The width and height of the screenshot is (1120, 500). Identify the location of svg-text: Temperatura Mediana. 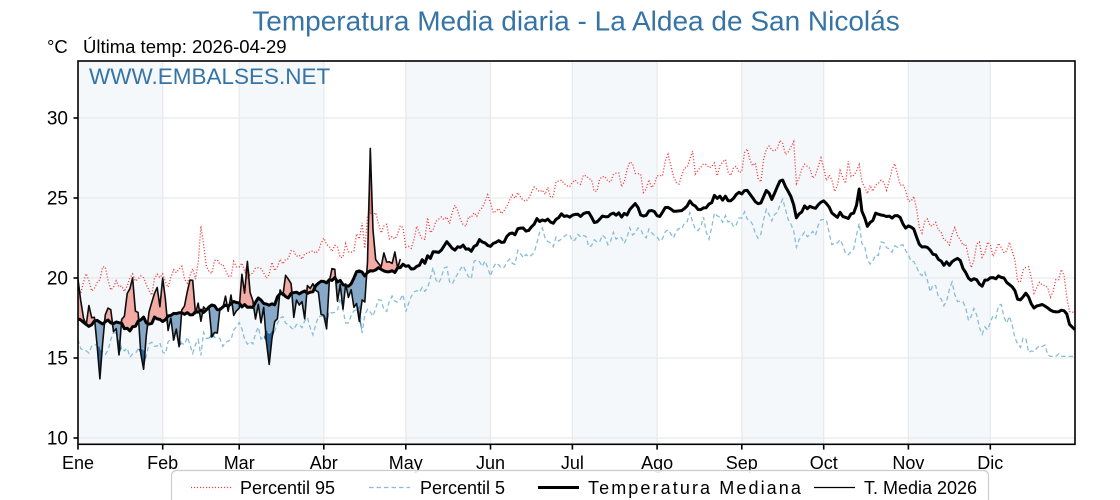
(695, 488).